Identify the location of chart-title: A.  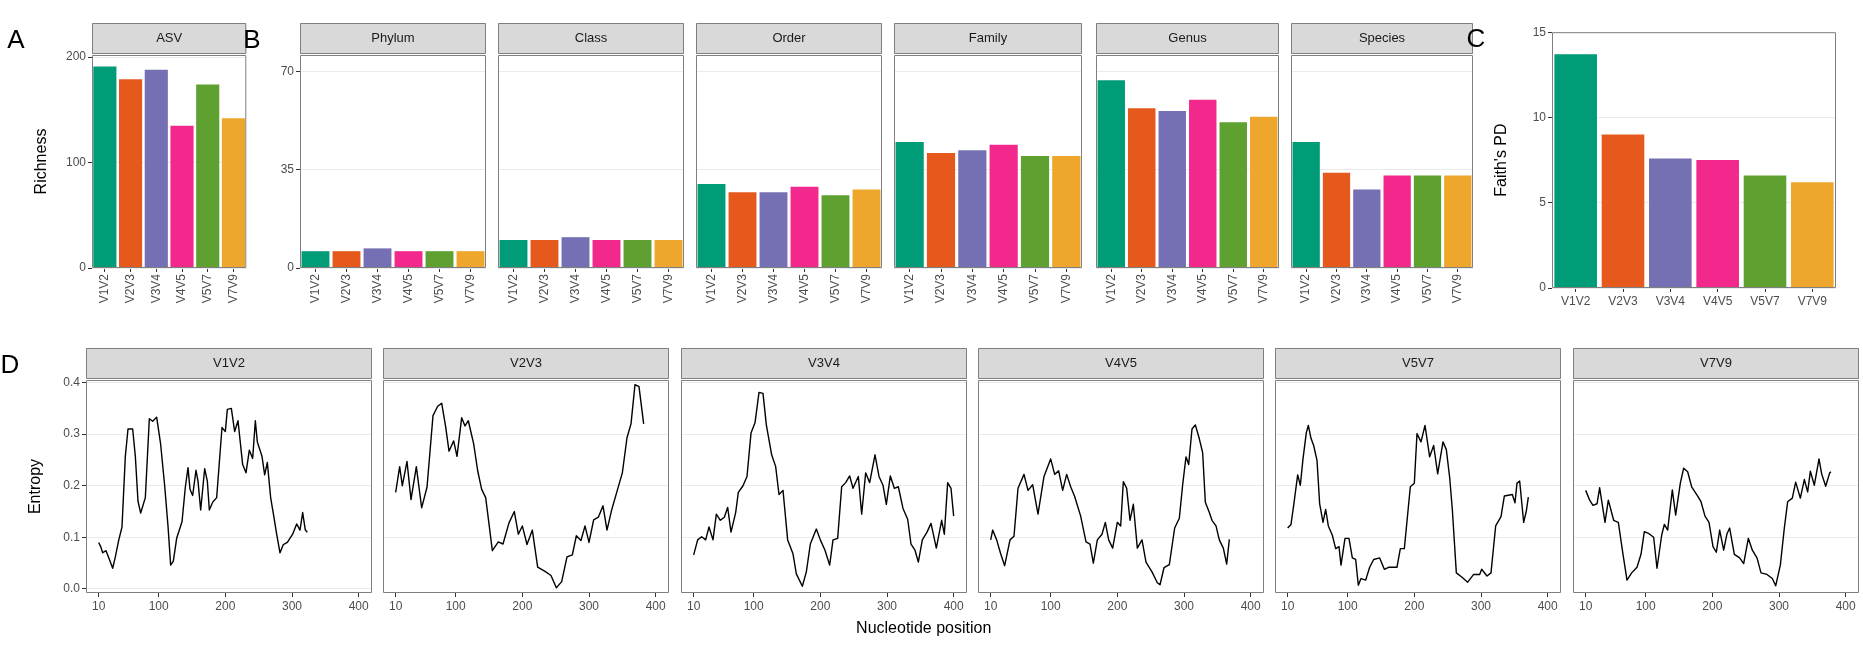
(16, 39).